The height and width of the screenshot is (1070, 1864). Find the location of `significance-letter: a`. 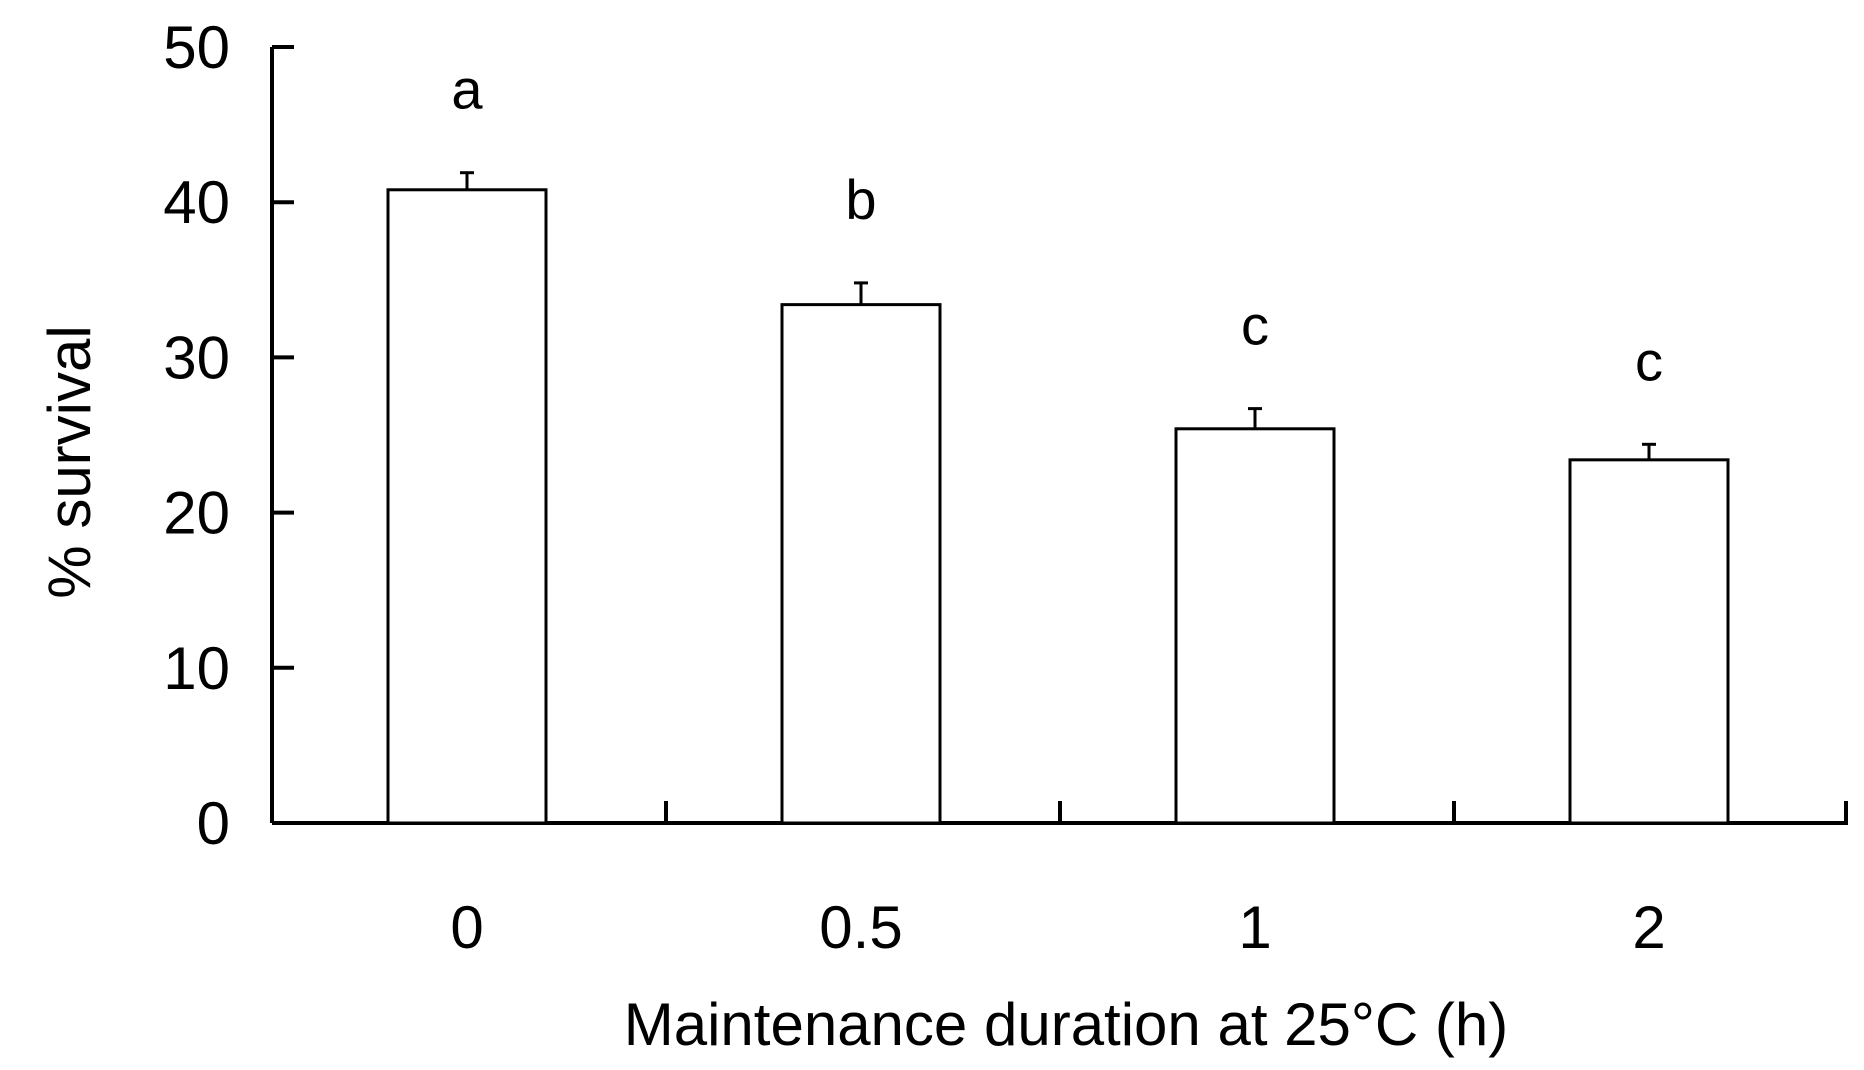

significance-letter: a is located at coordinates (467, 89).